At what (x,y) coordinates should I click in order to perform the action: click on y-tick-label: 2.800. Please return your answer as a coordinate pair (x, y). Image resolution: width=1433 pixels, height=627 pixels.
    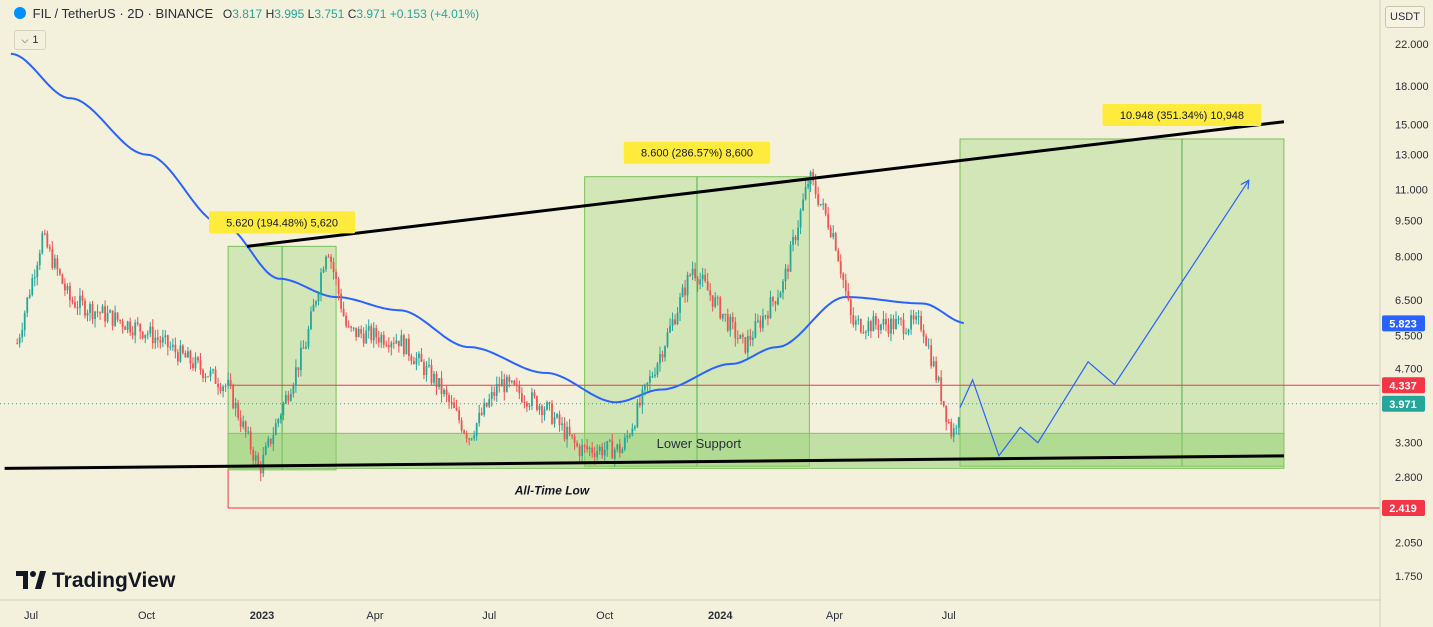
    Looking at the image, I should click on (1409, 478).